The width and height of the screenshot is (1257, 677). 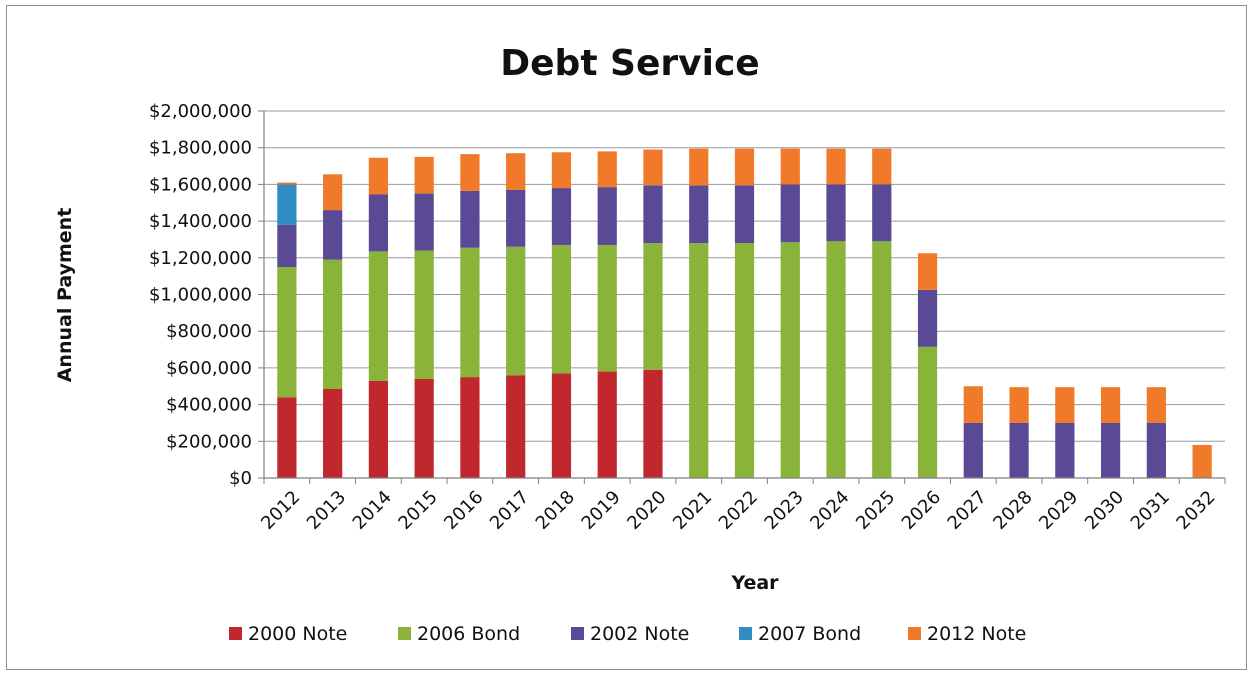 What do you see at coordinates (326, 510) in the screenshot?
I see `x-tick-label: 2013` at bounding box center [326, 510].